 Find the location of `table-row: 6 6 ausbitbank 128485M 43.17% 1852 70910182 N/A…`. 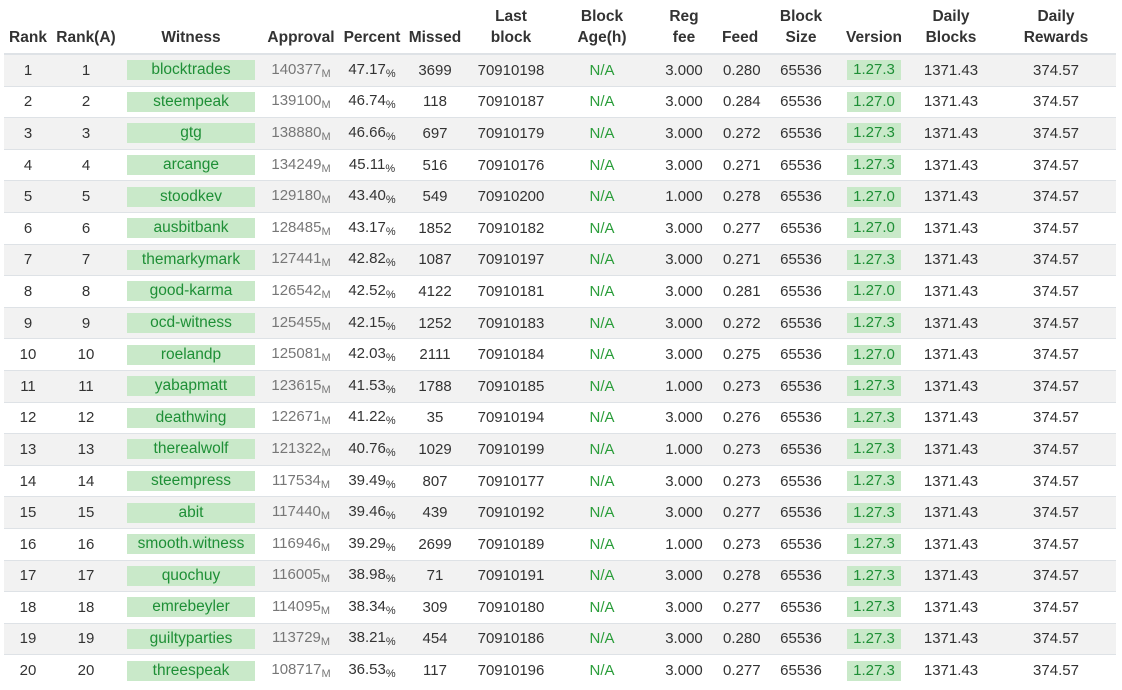

table-row: 6 6 ausbitbank 128485M 43.17% 1852 70910182 N/A… is located at coordinates (560, 228).